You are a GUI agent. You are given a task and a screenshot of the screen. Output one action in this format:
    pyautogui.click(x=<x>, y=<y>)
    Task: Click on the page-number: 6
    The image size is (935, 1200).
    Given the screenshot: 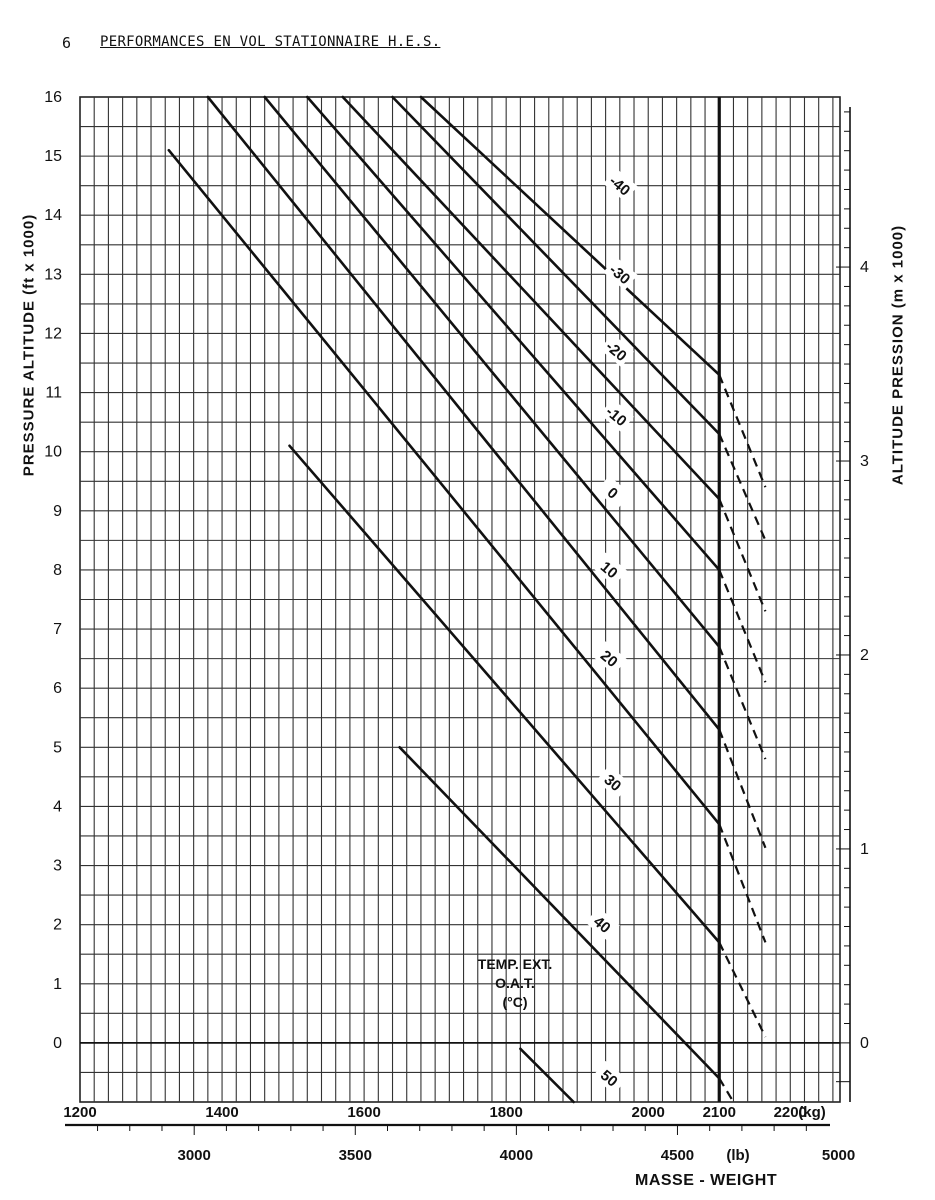 What is the action you would take?
    pyautogui.click(x=67, y=43)
    